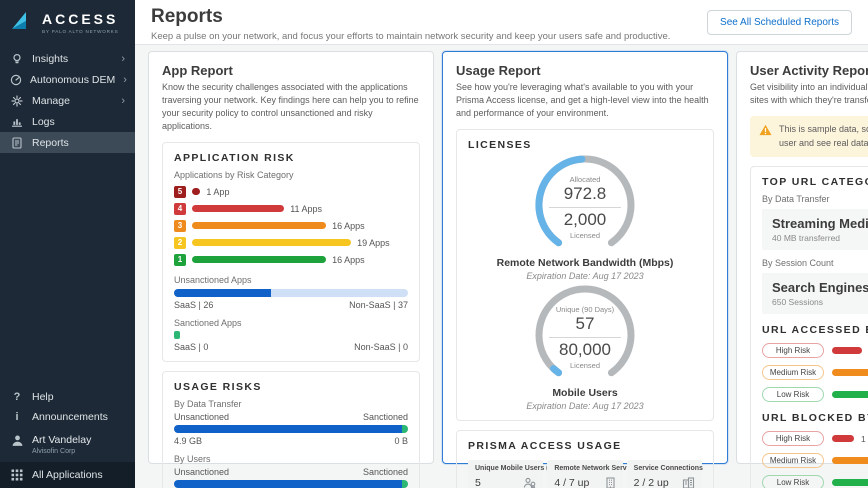  Describe the element at coordinates (405, 484) in the screenshot. I see `sanctioned-bar-segment` at that location.